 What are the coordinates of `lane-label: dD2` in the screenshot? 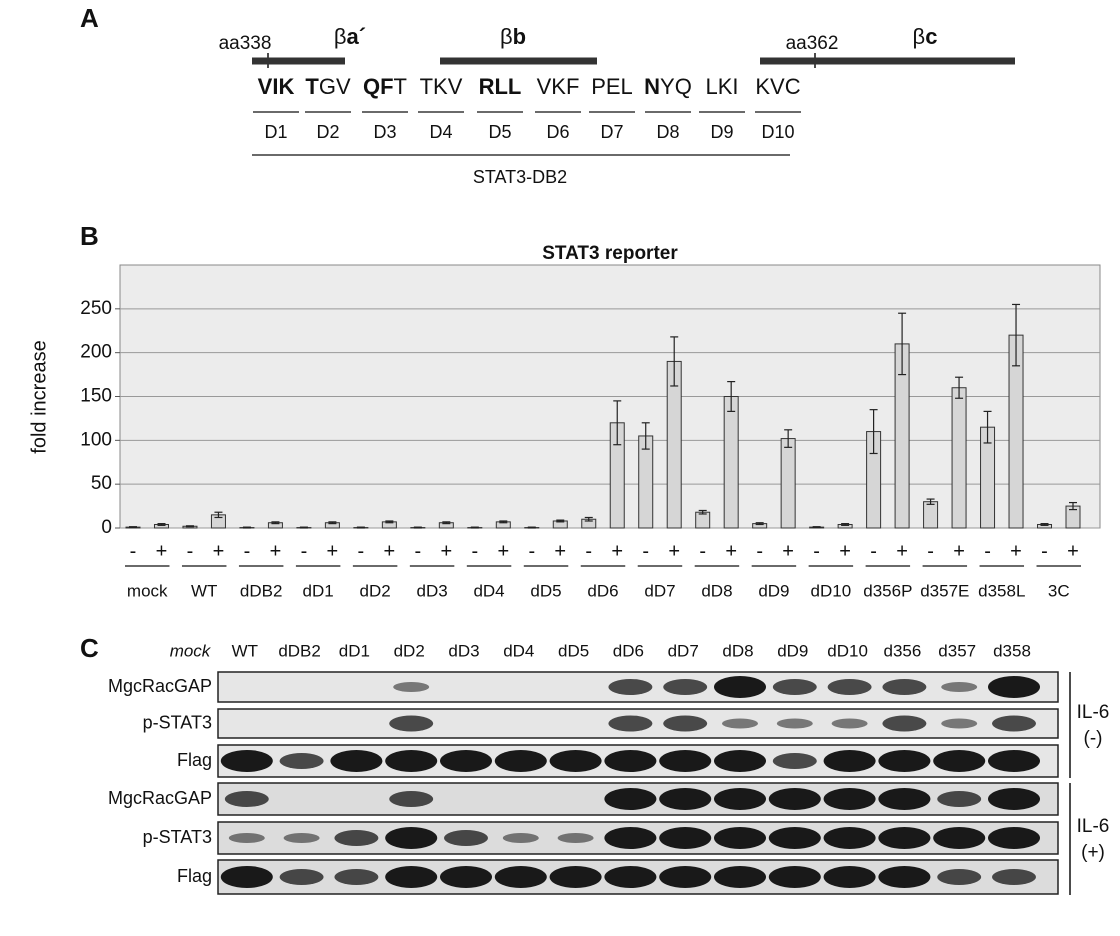 It's located at (409, 650).